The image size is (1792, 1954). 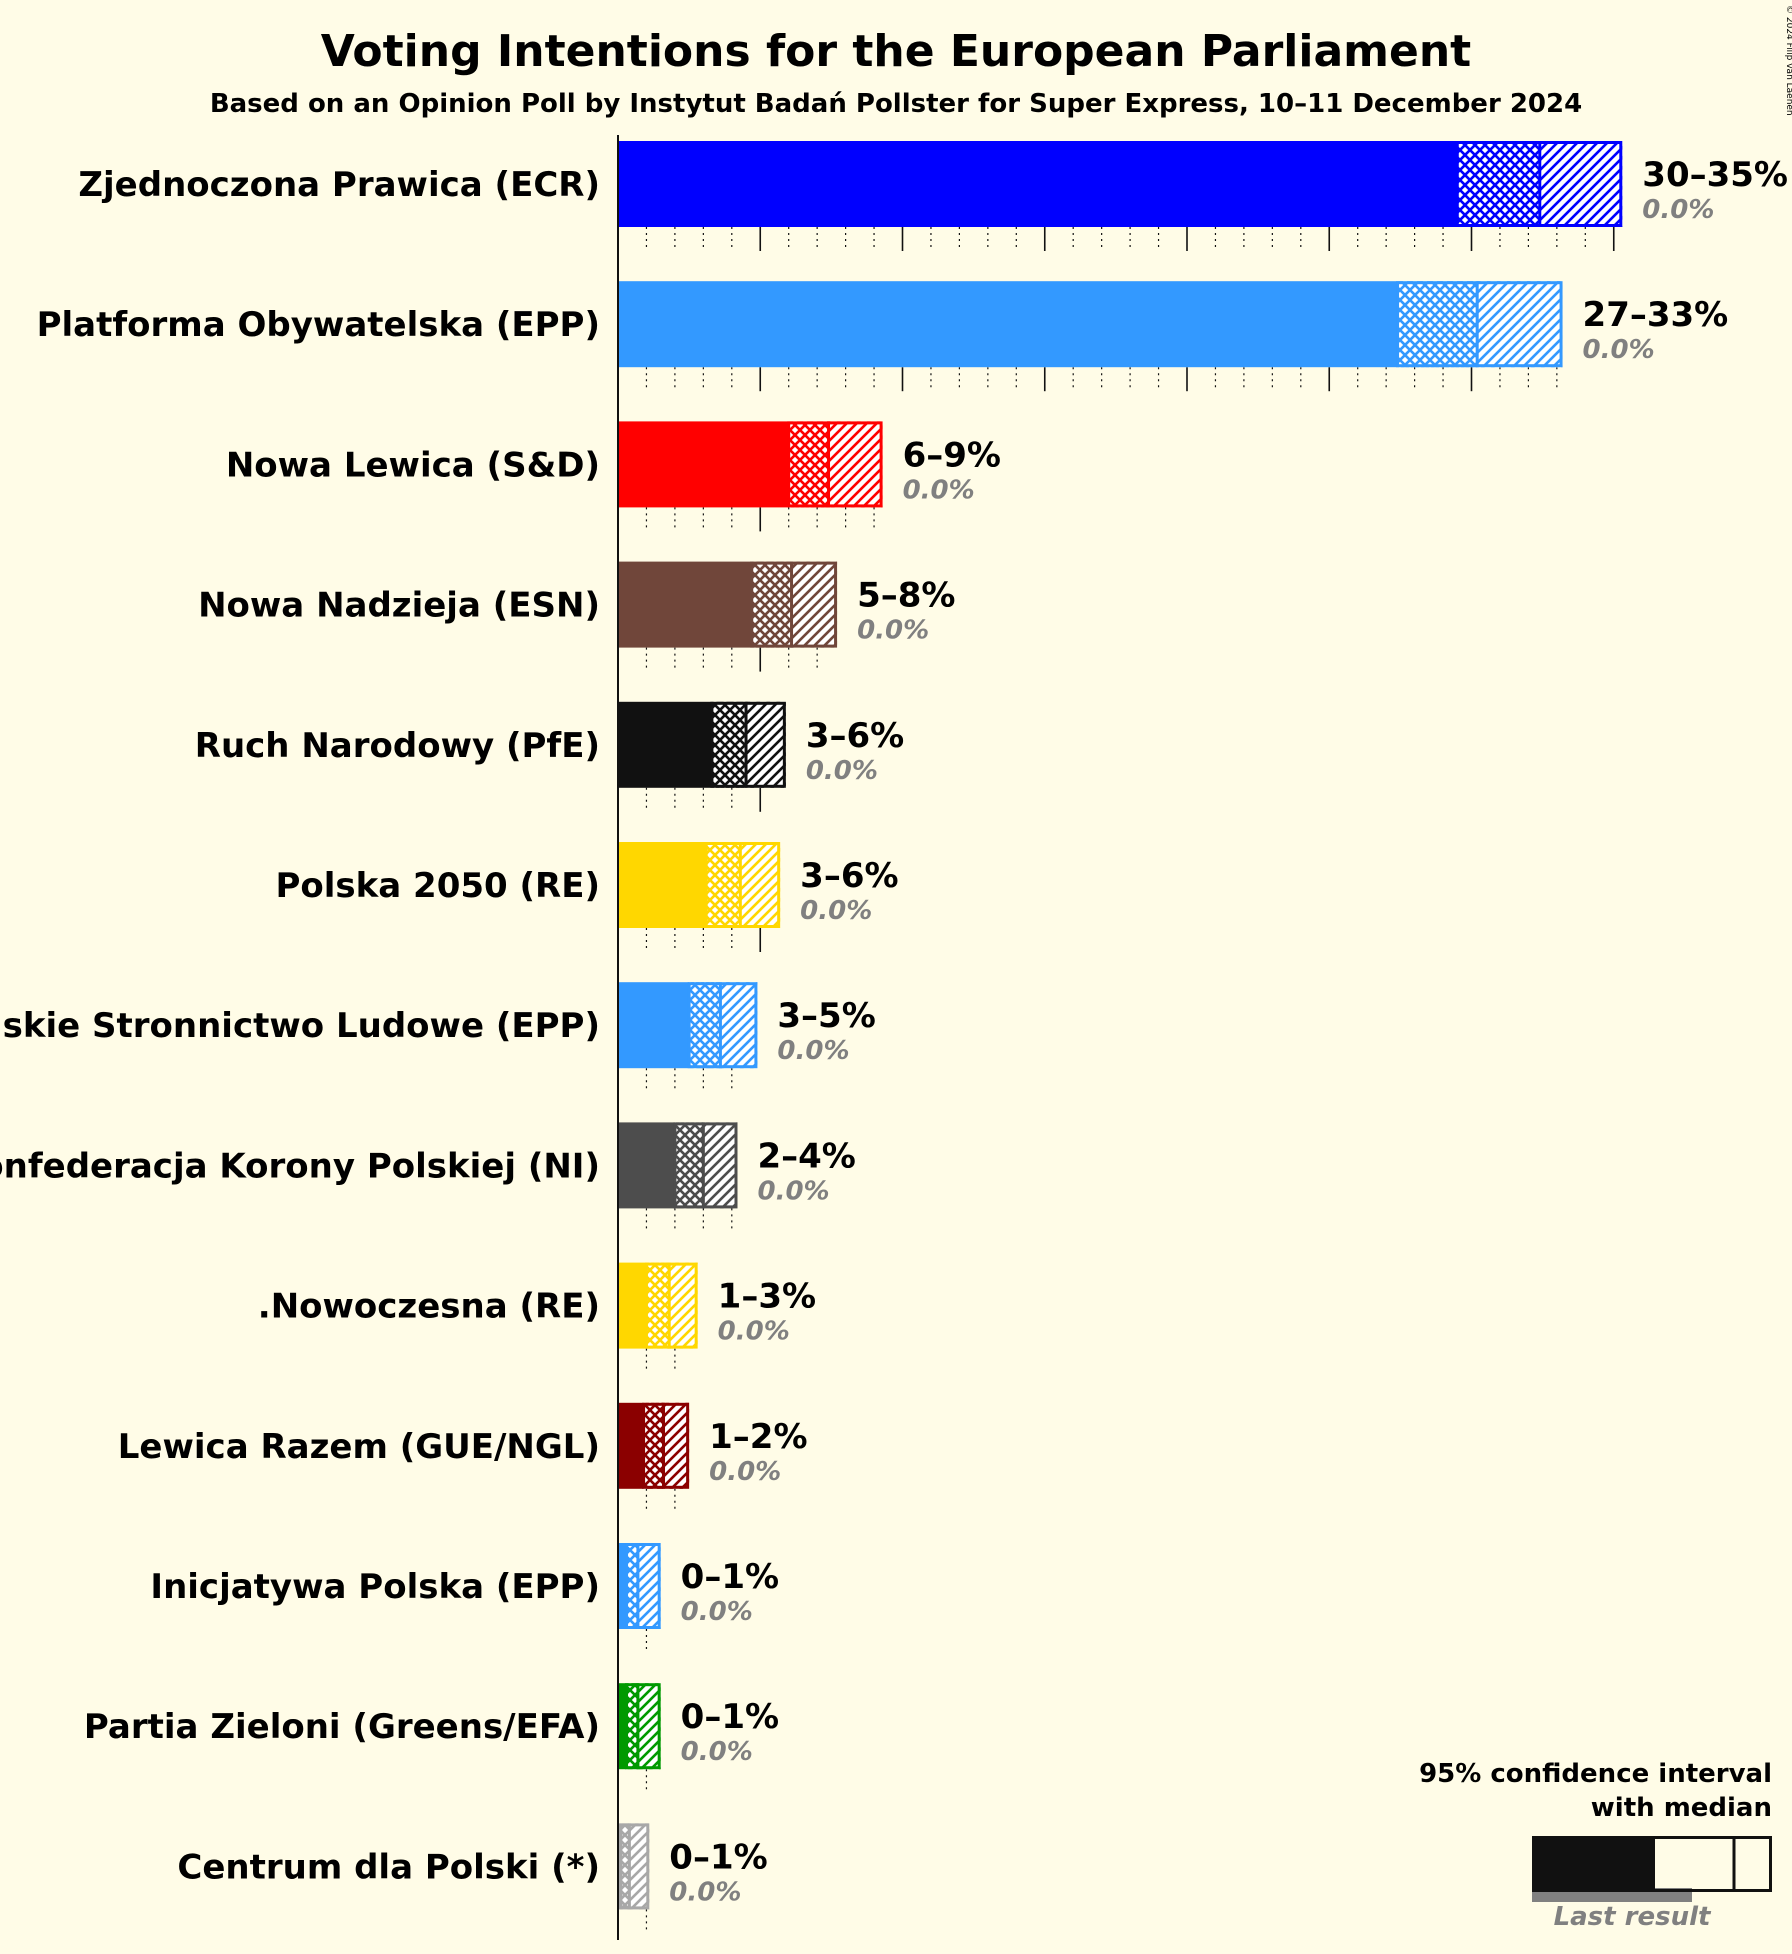 I want to click on range-label: 1–3%, so click(x=767, y=1297).